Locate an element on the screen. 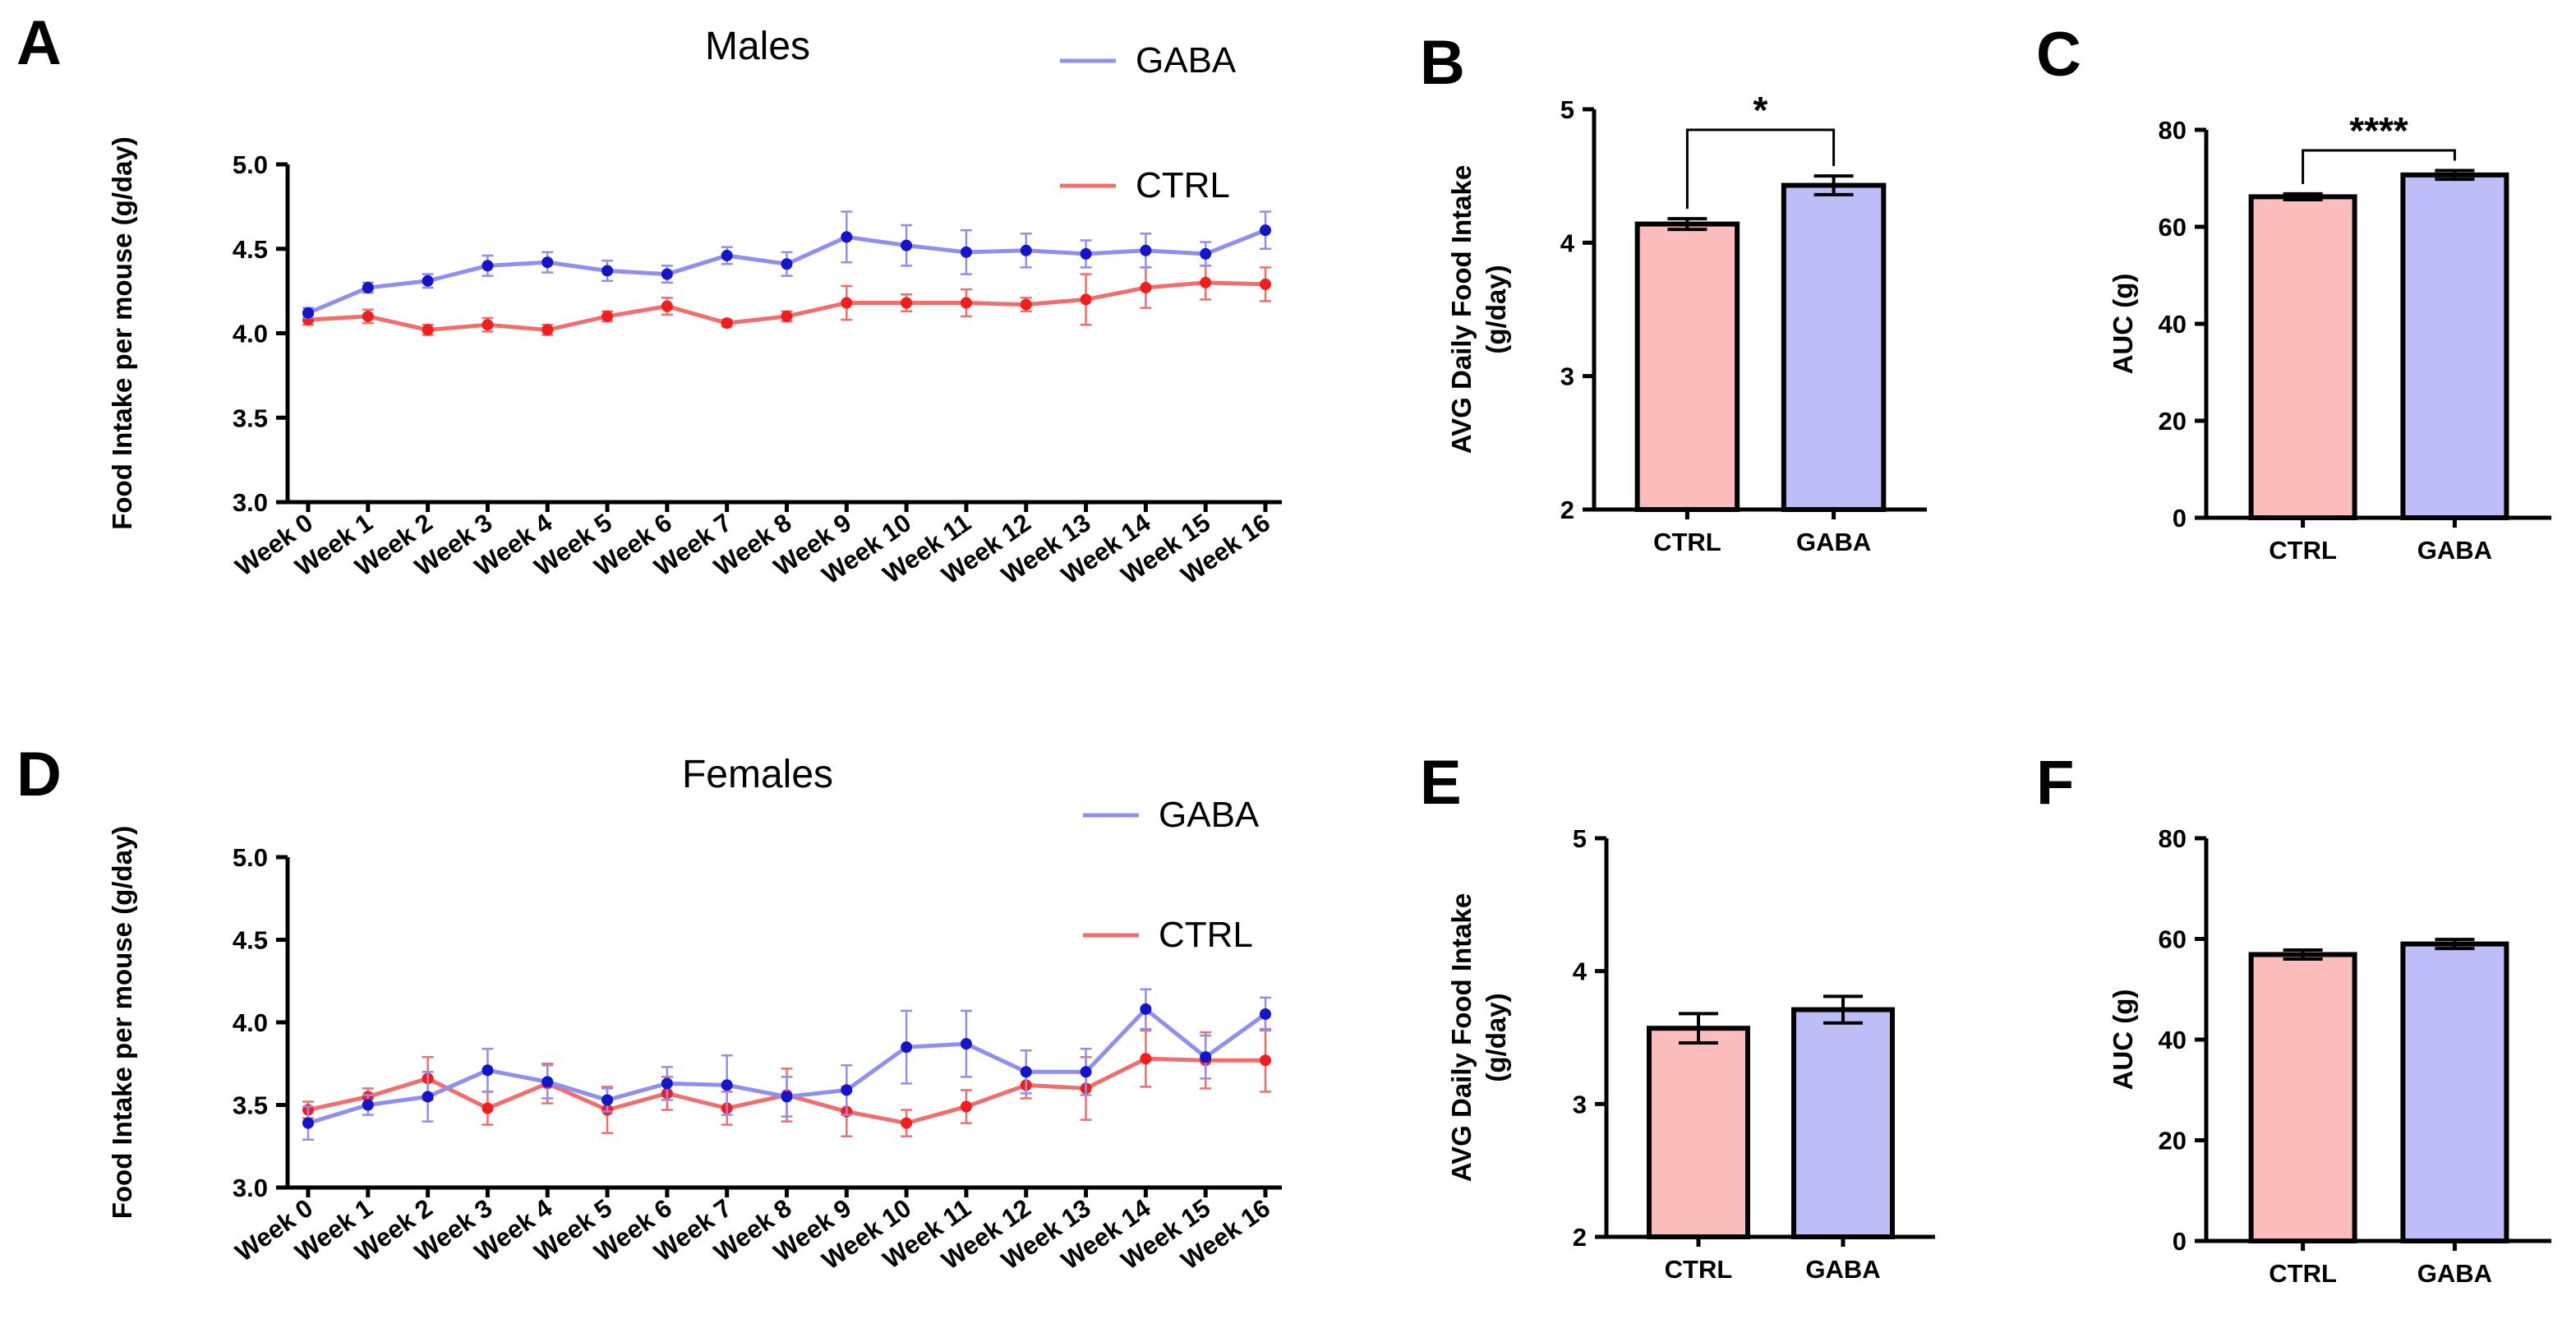 This screenshot has width=2576, height=1333. y-tick-label: 80 is located at coordinates (2173, 131).